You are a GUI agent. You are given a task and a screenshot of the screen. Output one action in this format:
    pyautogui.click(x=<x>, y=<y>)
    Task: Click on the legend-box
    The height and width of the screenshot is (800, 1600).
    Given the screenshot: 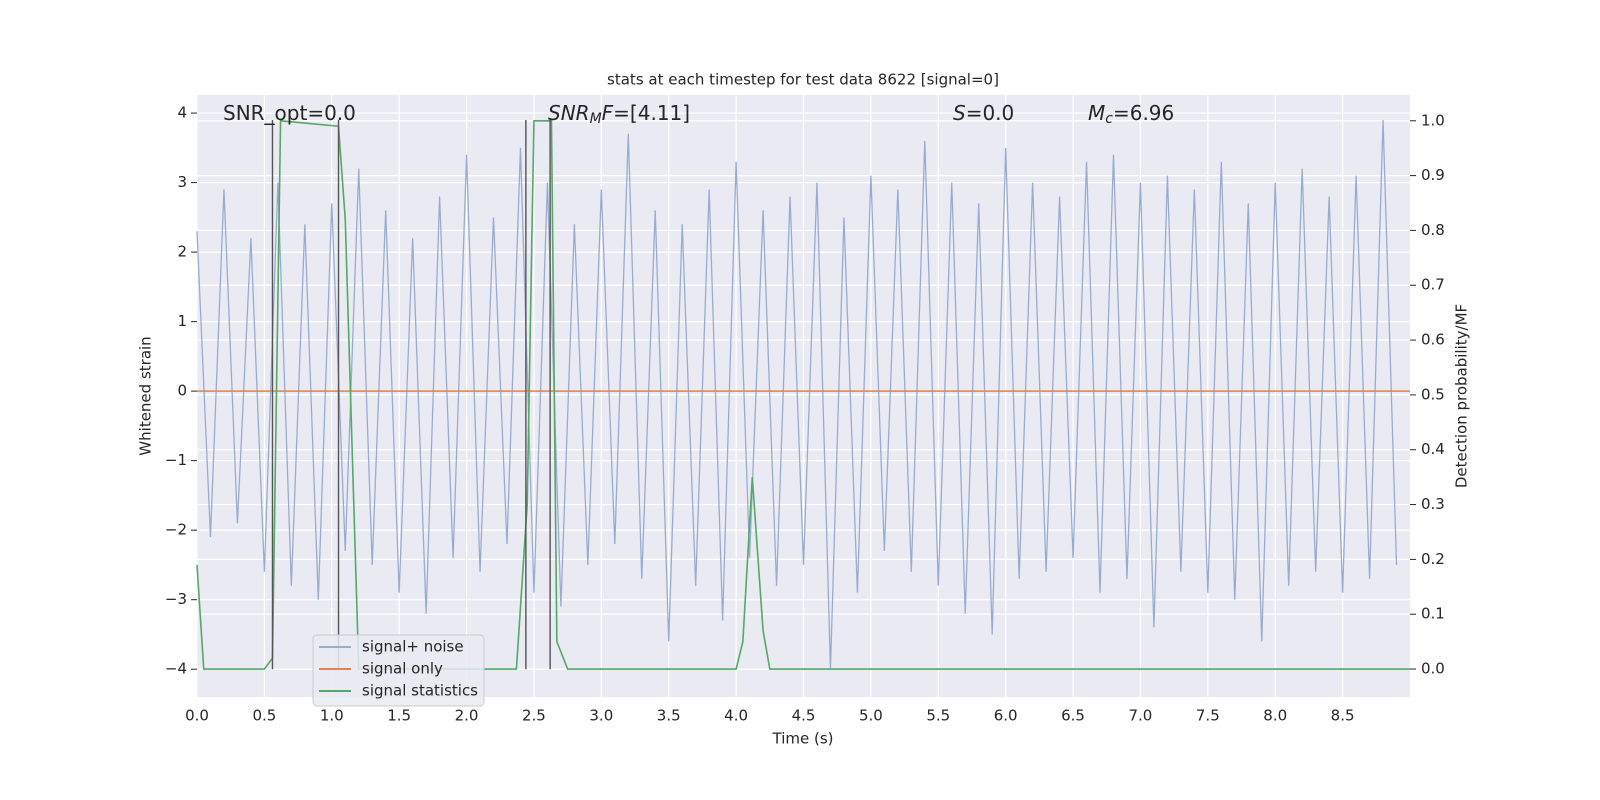 What is the action you would take?
    pyautogui.click(x=398, y=670)
    